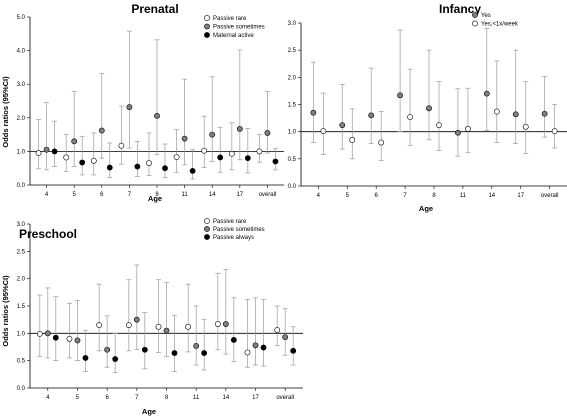 This screenshot has height=417, width=567. I want to click on chart-title: Infancy, so click(460, 9).